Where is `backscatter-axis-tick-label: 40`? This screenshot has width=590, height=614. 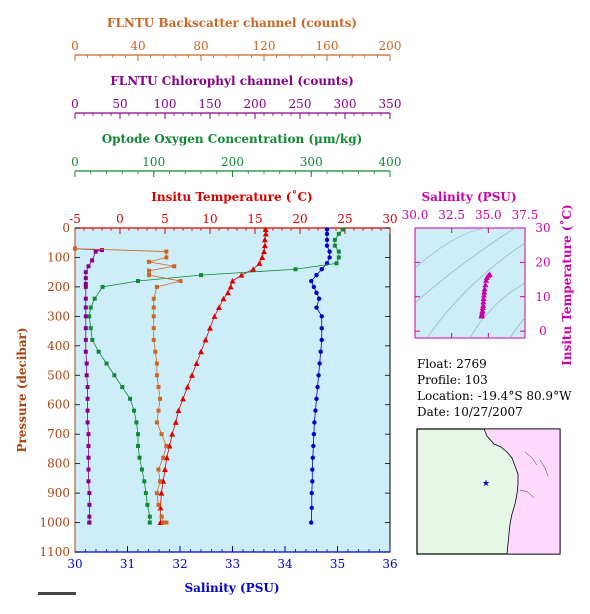
backscatter-axis-tick-label: 40 is located at coordinates (137, 46).